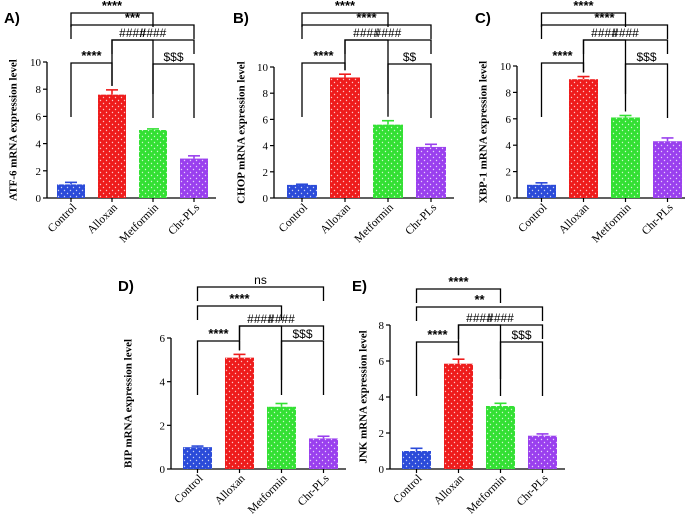 Image resolution: width=685 pixels, height=521 pixels. Describe the element at coordinates (12, 18) in the screenshot. I see `panel-label: A)` at that location.